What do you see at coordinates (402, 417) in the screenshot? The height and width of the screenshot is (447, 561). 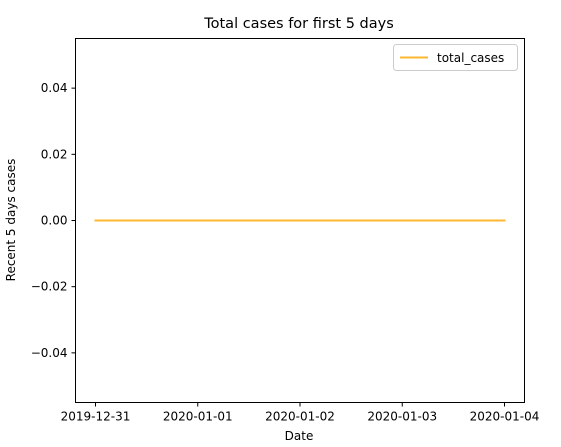 I see `x-tick-label: 2020-01-03` at bounding box center [402, 417].